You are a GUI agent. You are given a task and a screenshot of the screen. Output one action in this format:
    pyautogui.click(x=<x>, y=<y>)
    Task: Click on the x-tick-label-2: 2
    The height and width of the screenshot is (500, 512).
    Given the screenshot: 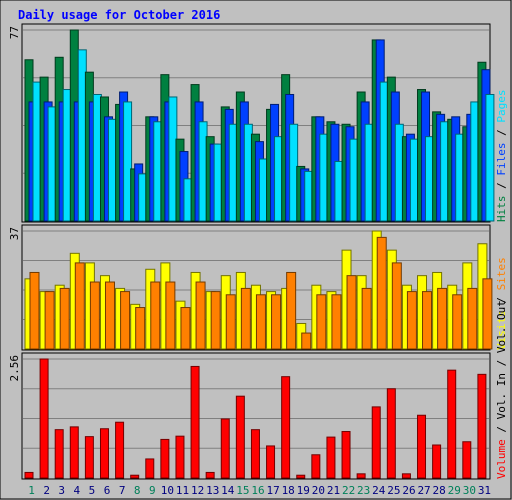 What is the action you would take?
    pyautogui.click(x=46, y=490)
    